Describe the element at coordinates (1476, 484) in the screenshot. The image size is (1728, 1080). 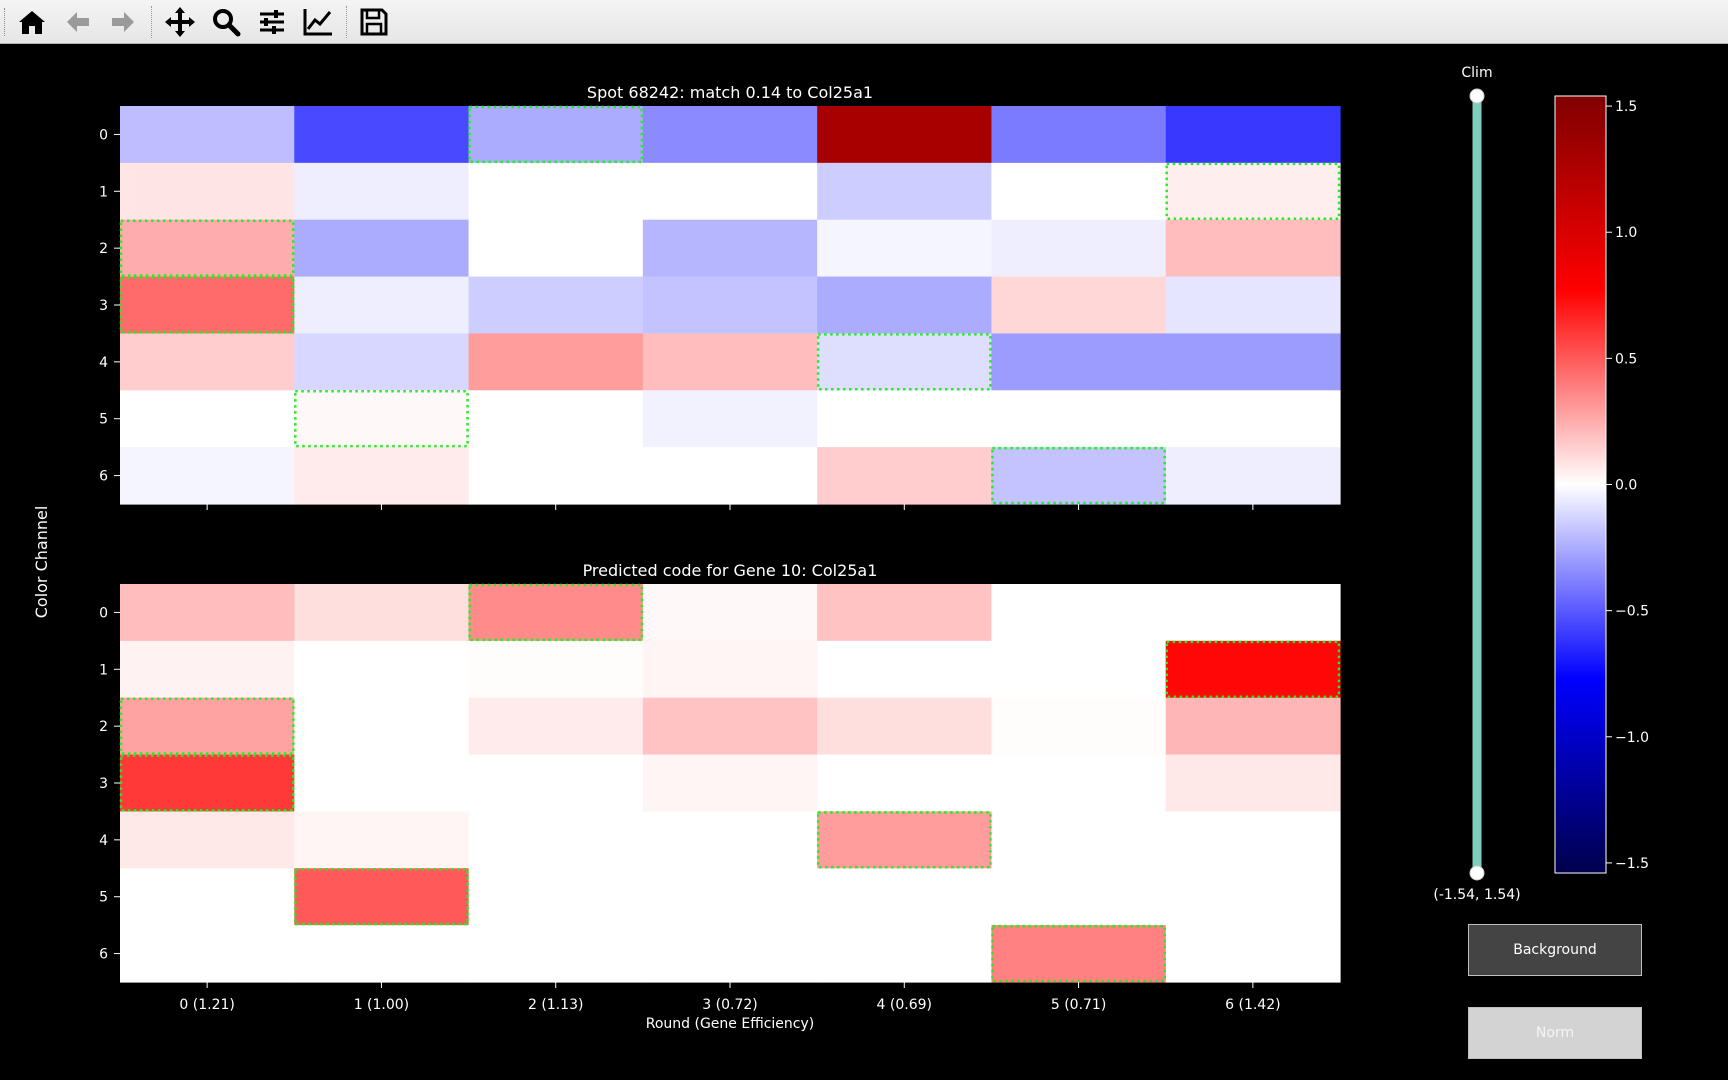
I see `clim-slider: Clim (-1.54, 1.54)` at that location.